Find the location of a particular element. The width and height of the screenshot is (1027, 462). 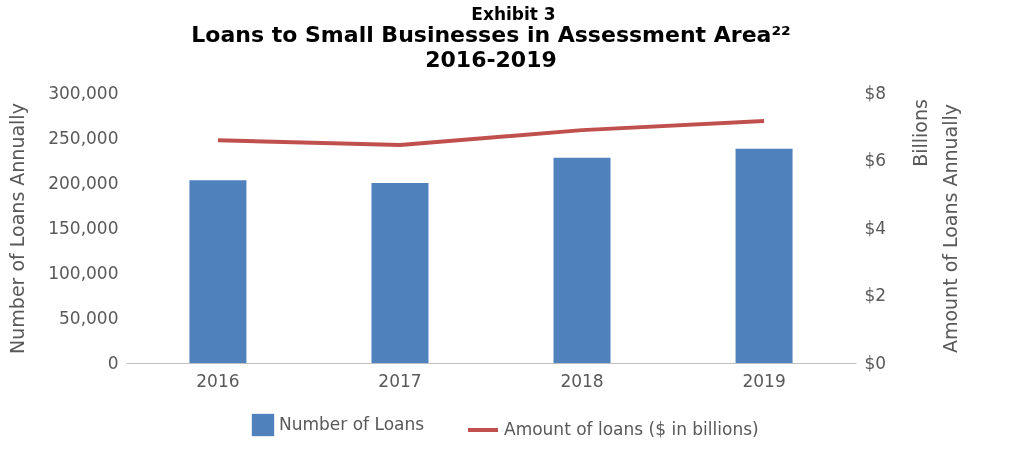

line-series is located at coordinates (491, 133).